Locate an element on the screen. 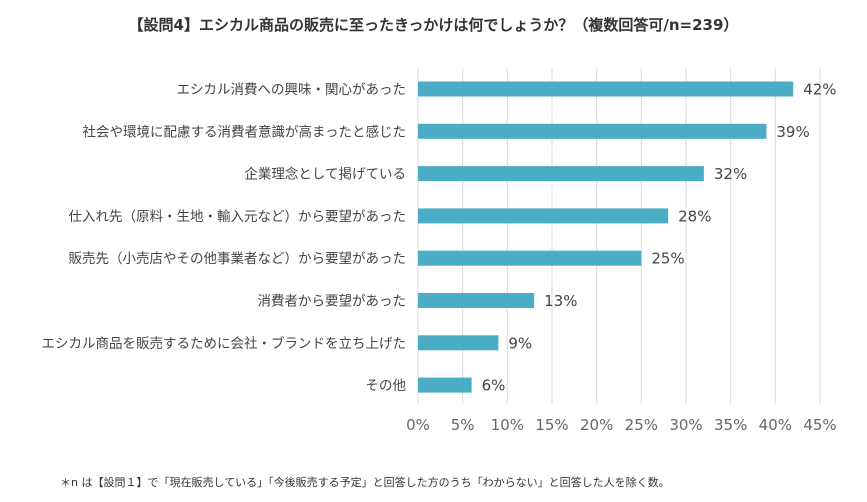  x-tick-label-0: 0% is located at coordinates (418, 425).